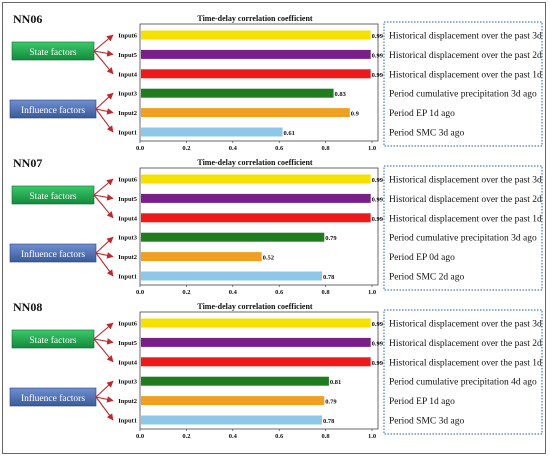 Image resolution: width=550 pixels, height=460 pixels. I want to click on panel-label: NN07, so click(27, 163).